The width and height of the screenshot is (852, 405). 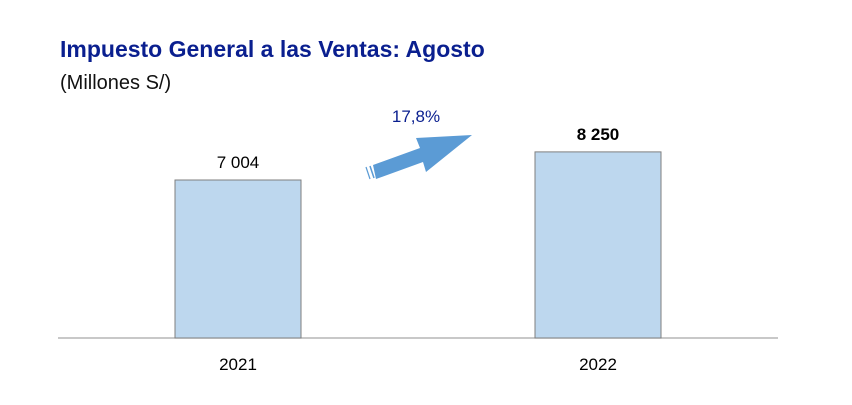 What do you see at coordinates (598, 364) in the screenshot?
I see `category-label-2022: 2022` at bounding box center [598, 364].